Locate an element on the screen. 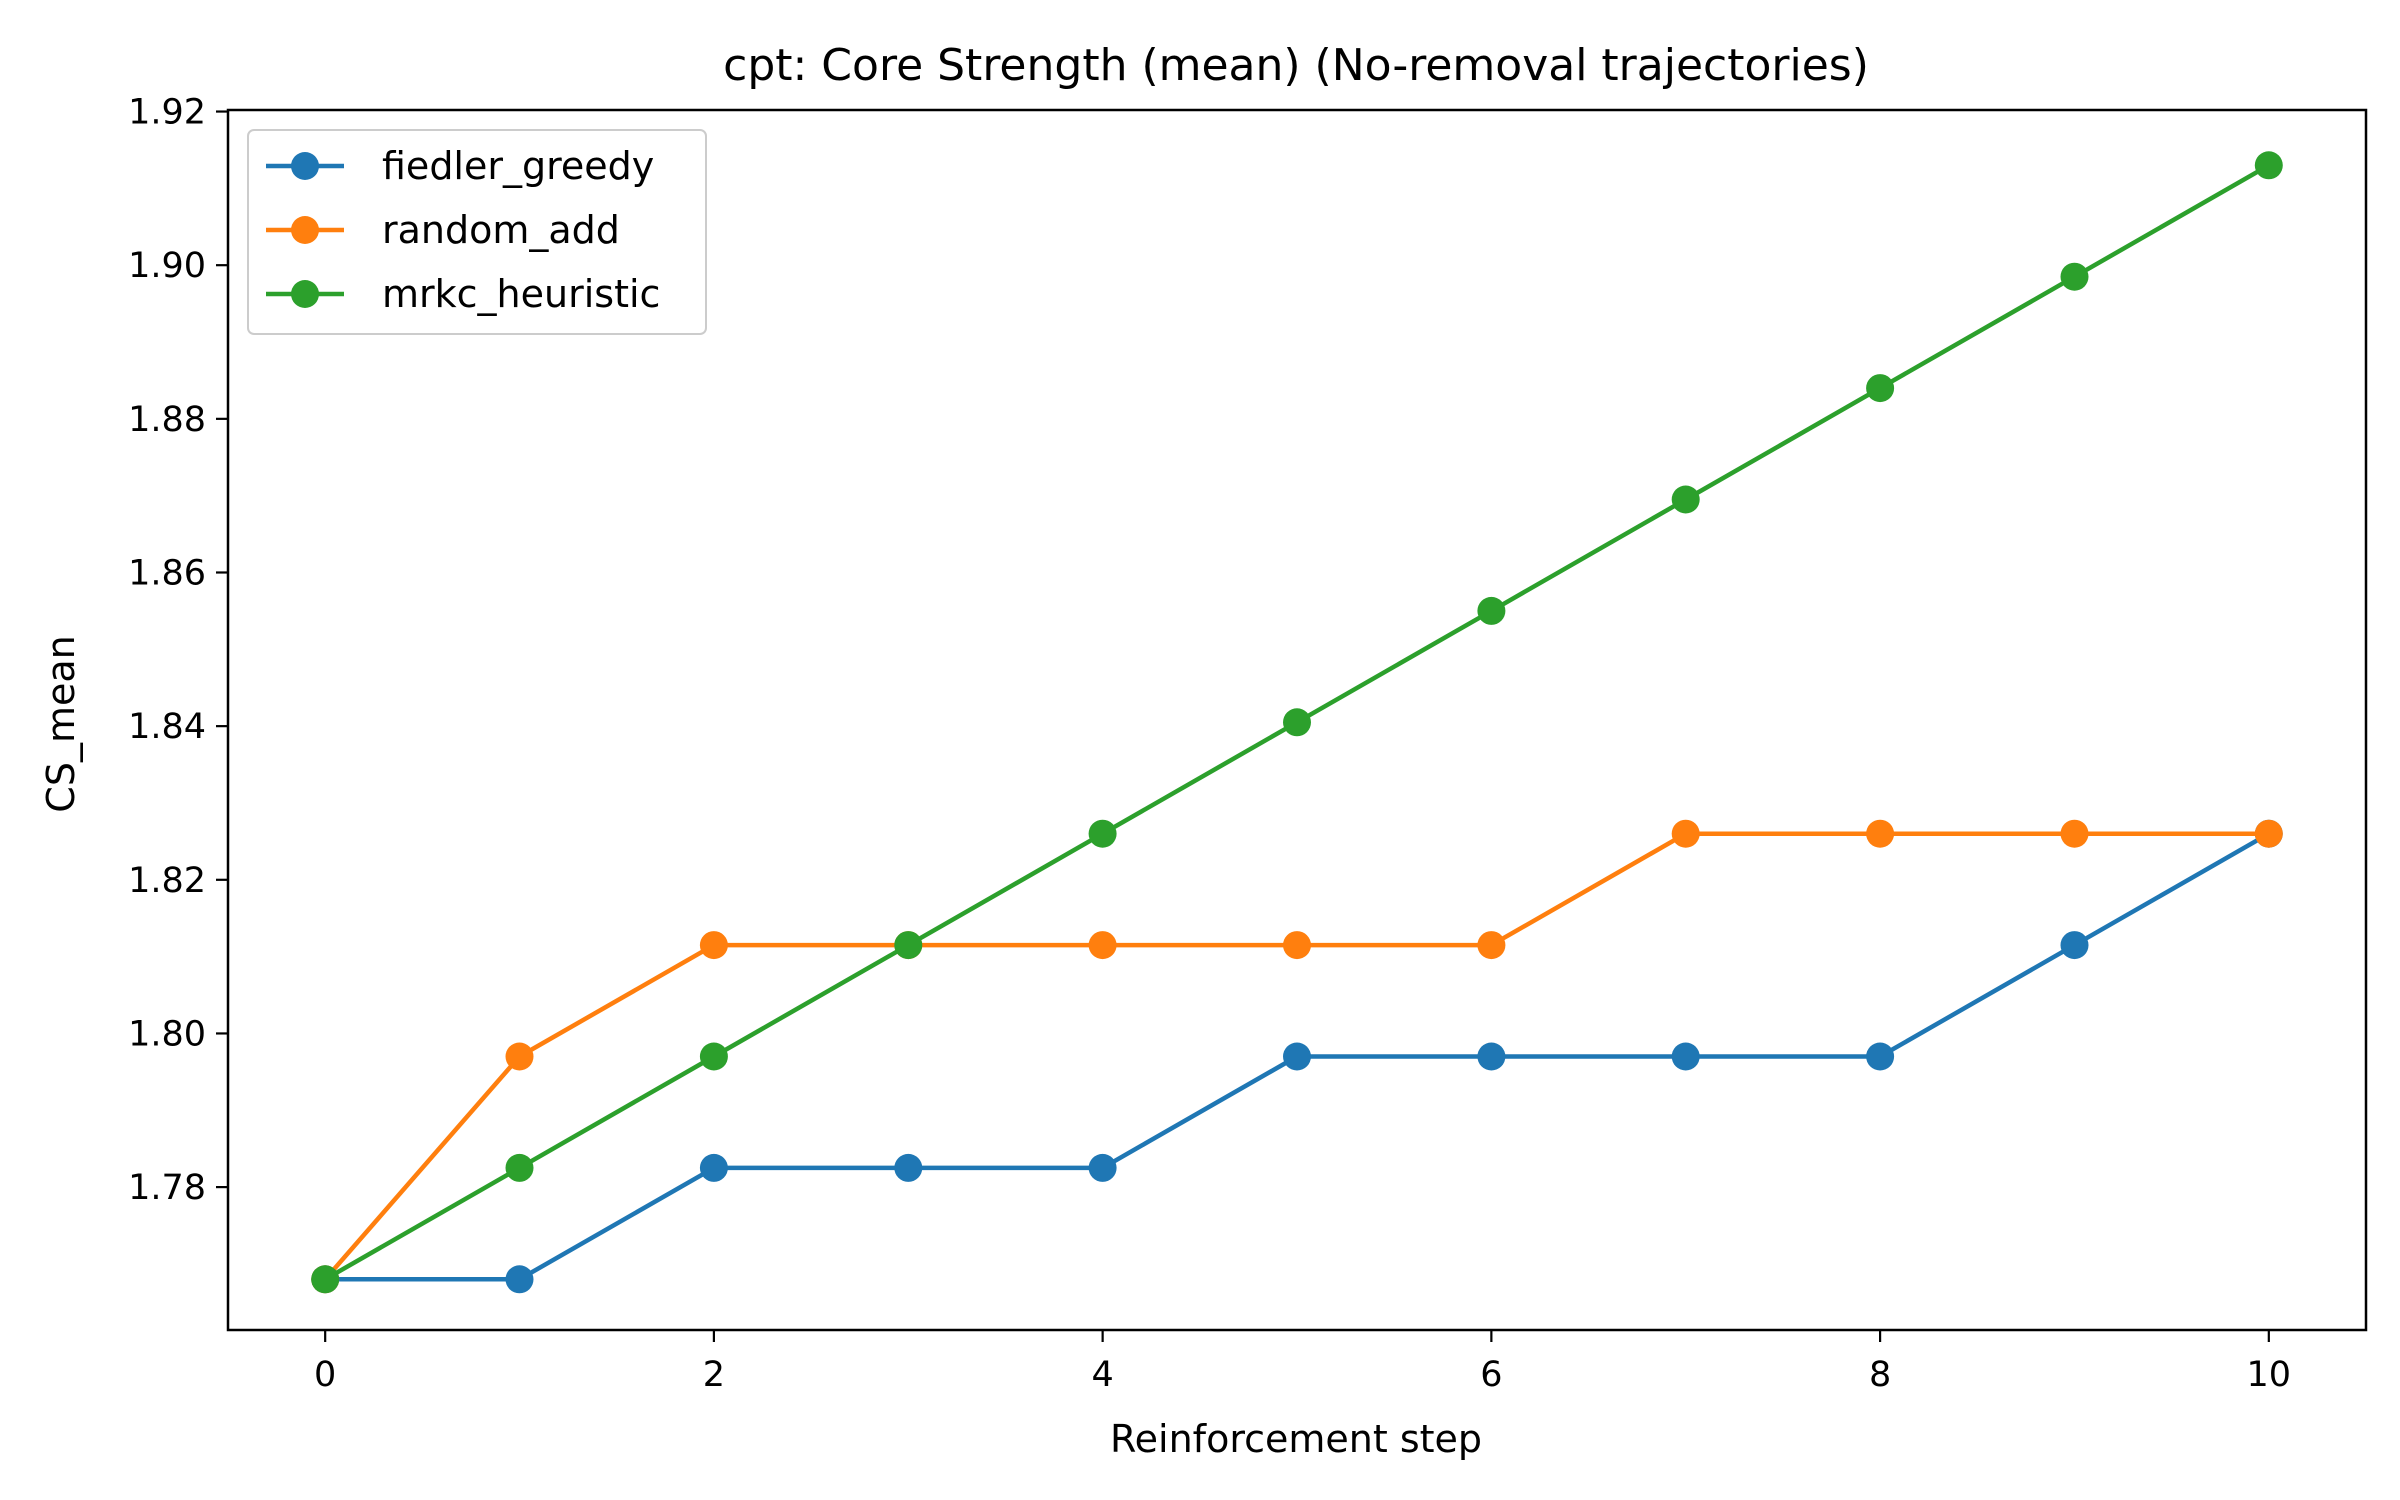  legend-box is located at coordinates (477, 232).